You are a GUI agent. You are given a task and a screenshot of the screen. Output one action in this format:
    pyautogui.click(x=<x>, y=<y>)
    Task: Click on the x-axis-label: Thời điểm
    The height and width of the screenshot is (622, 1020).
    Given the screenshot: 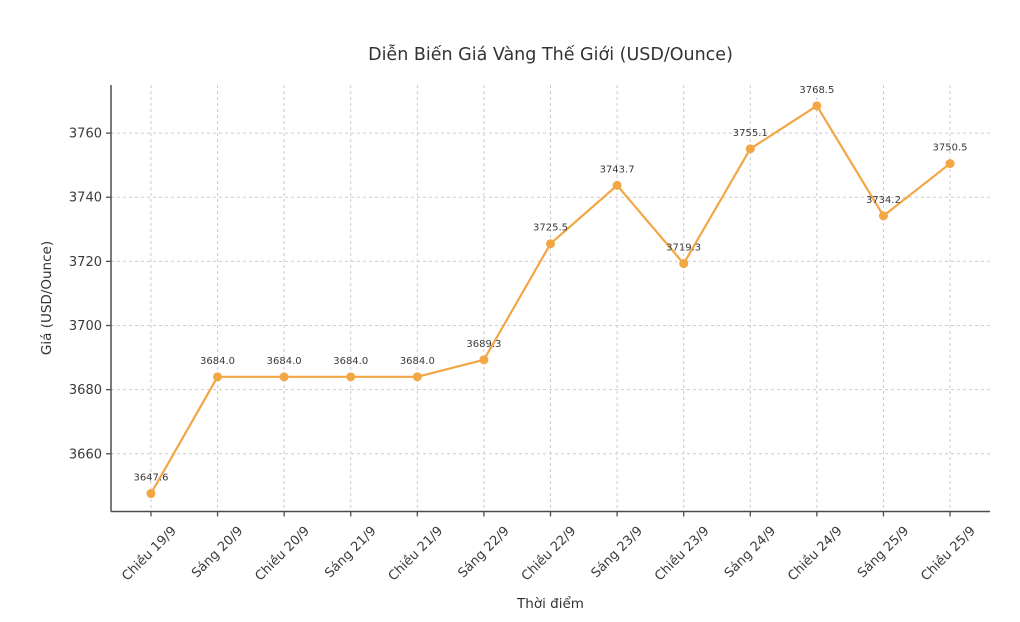 What is the action you would take?
    pyautogui.click(x=550, y=604)
    